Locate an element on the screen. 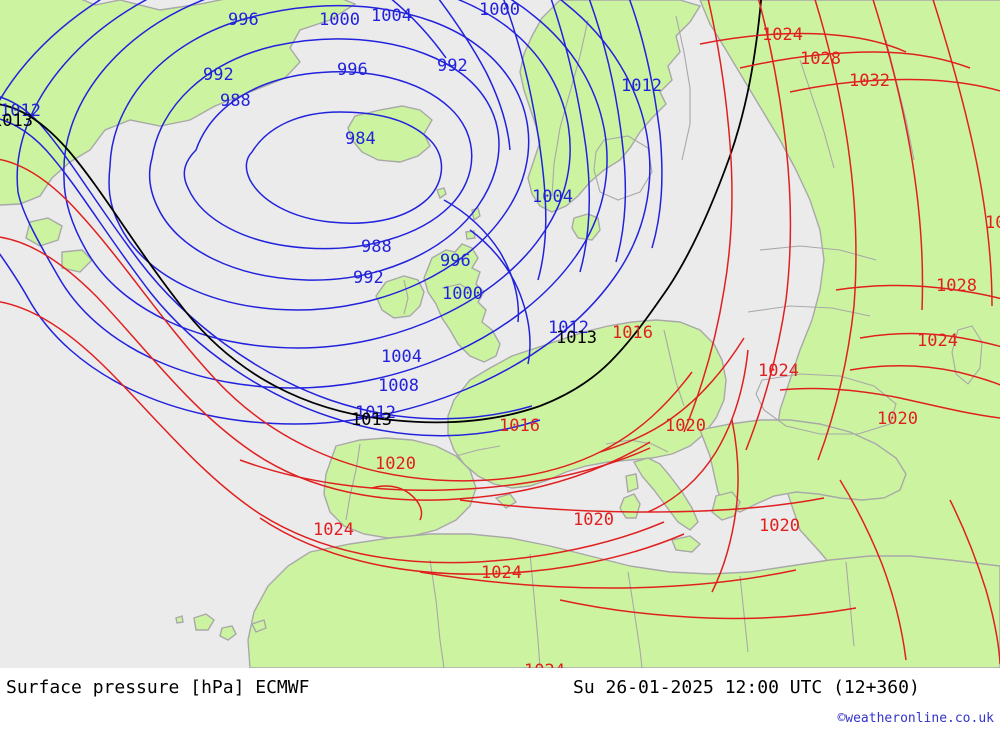  land-scandinavia is located at coordinates (610, 106).